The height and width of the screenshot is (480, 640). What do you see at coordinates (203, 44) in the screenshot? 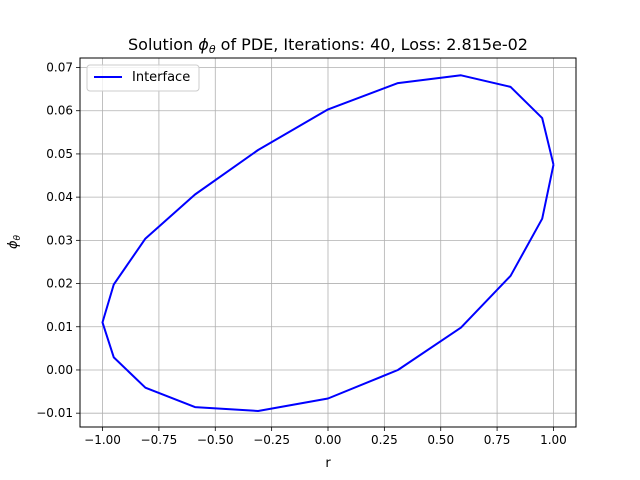
I see `title-symbol: ϕ` at bounding box center [203, 44].